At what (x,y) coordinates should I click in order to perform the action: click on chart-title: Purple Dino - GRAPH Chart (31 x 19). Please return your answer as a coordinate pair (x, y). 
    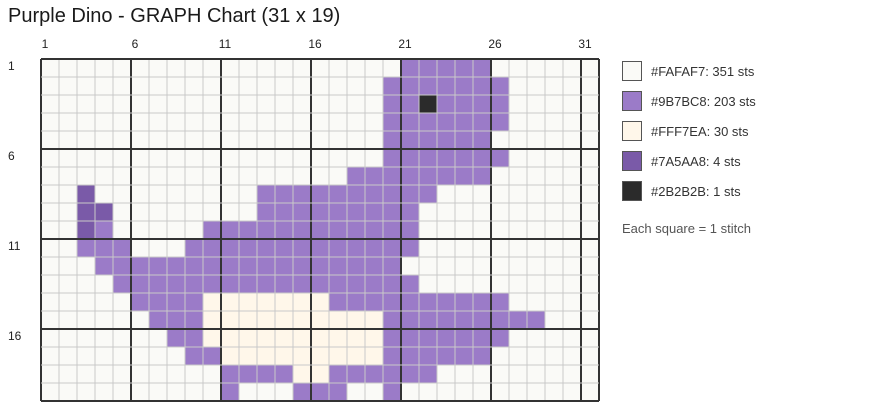
    Looking at the image, I should click on (174, 16).